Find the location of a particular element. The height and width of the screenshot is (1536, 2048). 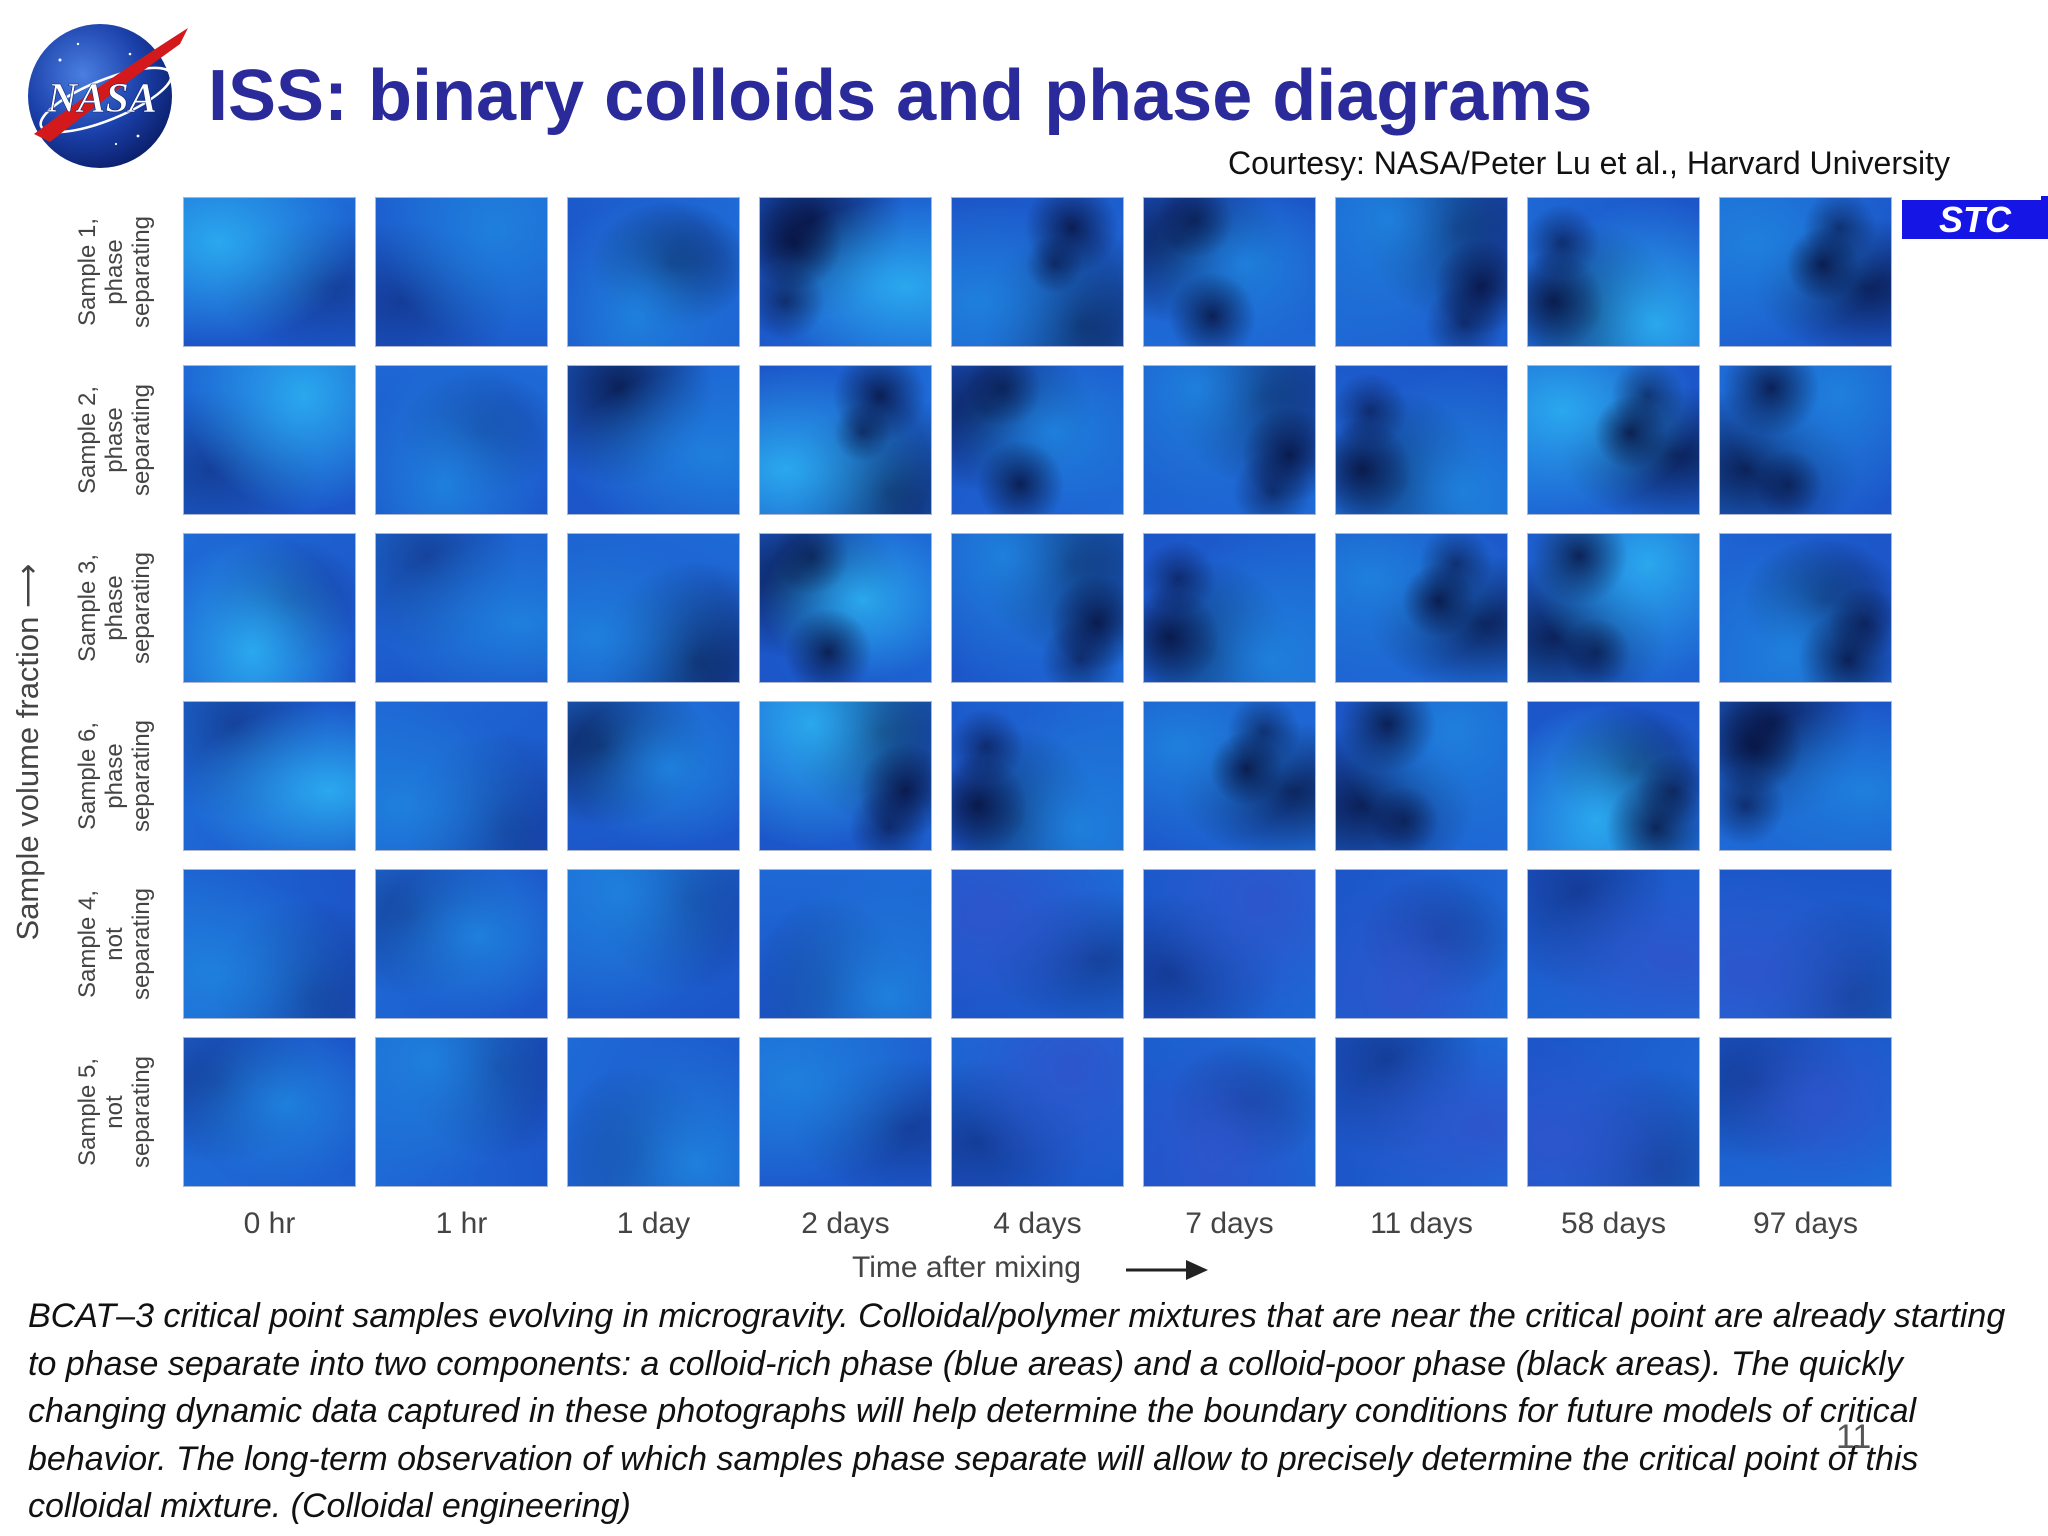

column-label: 2 days is located at coordinates (845, 1223).